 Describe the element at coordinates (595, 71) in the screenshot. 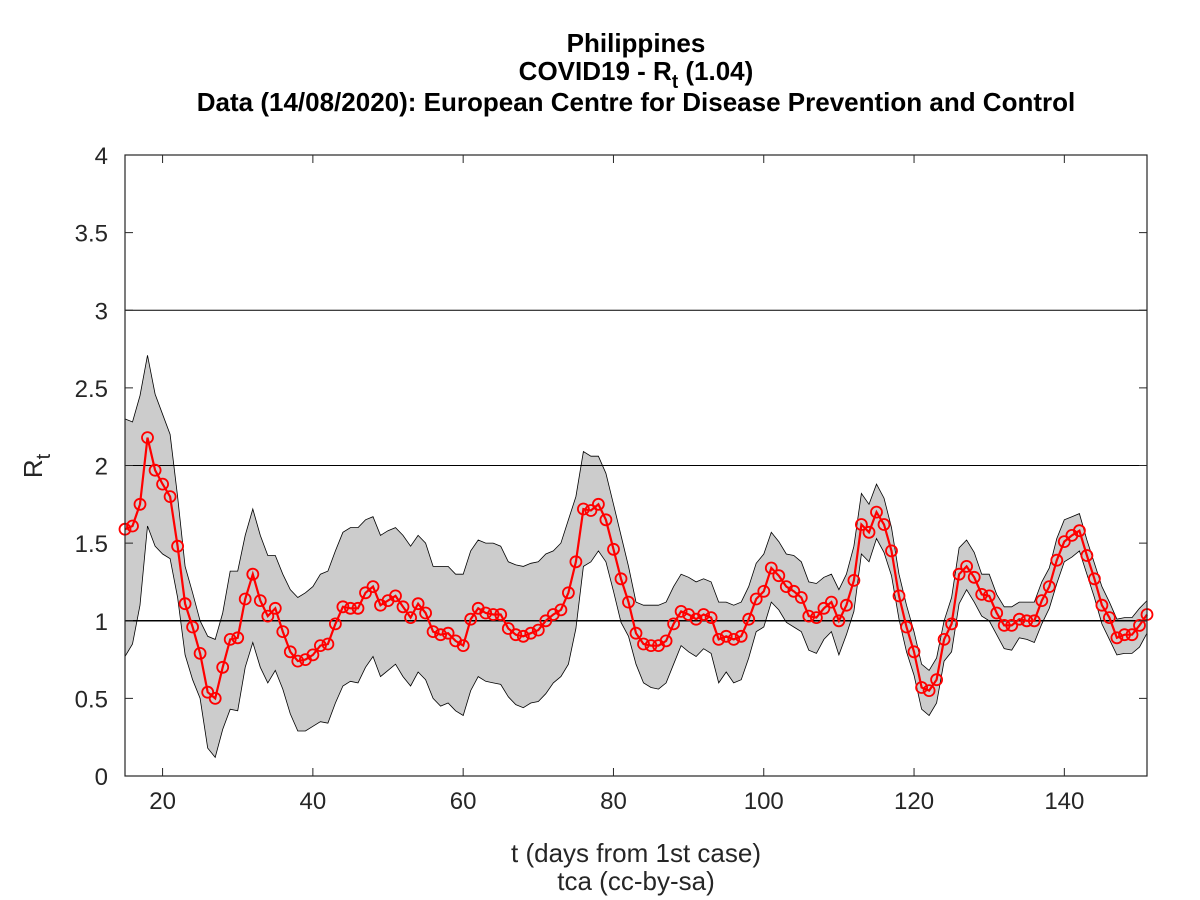

I see `title-metric-prefix: COVID19 - R` at that location.